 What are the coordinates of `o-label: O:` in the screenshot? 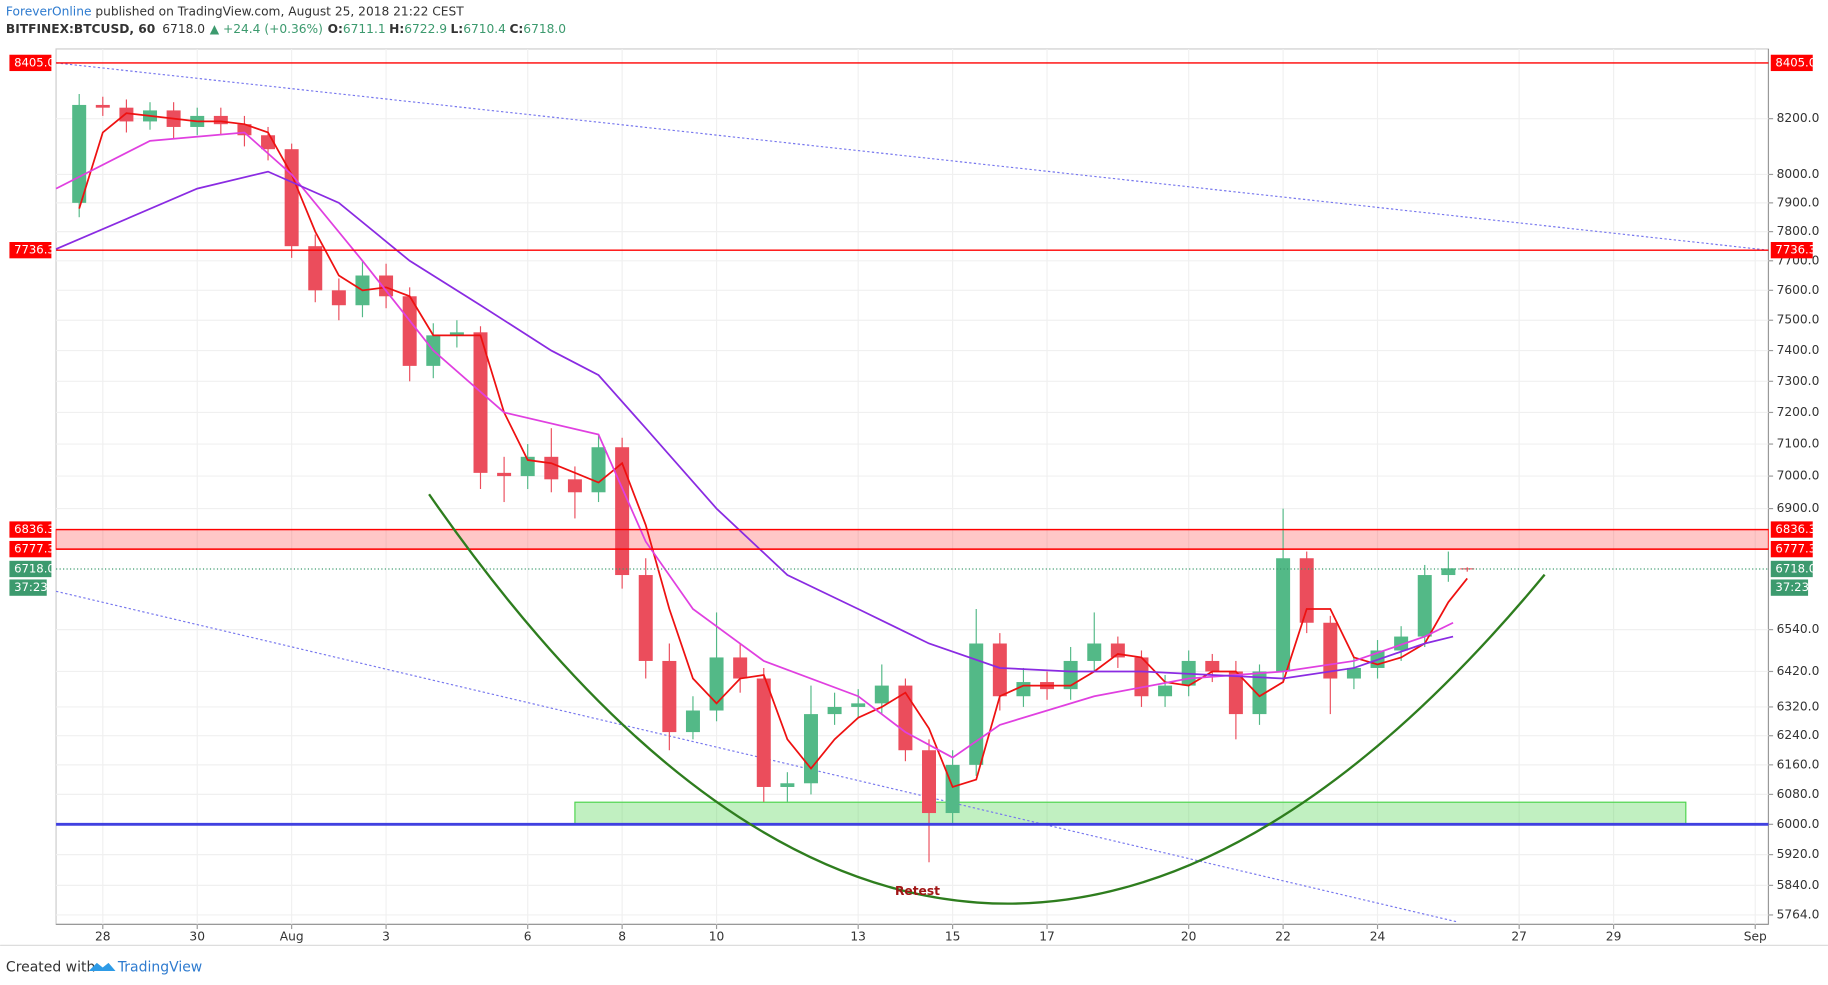 It's located at (335, 29).